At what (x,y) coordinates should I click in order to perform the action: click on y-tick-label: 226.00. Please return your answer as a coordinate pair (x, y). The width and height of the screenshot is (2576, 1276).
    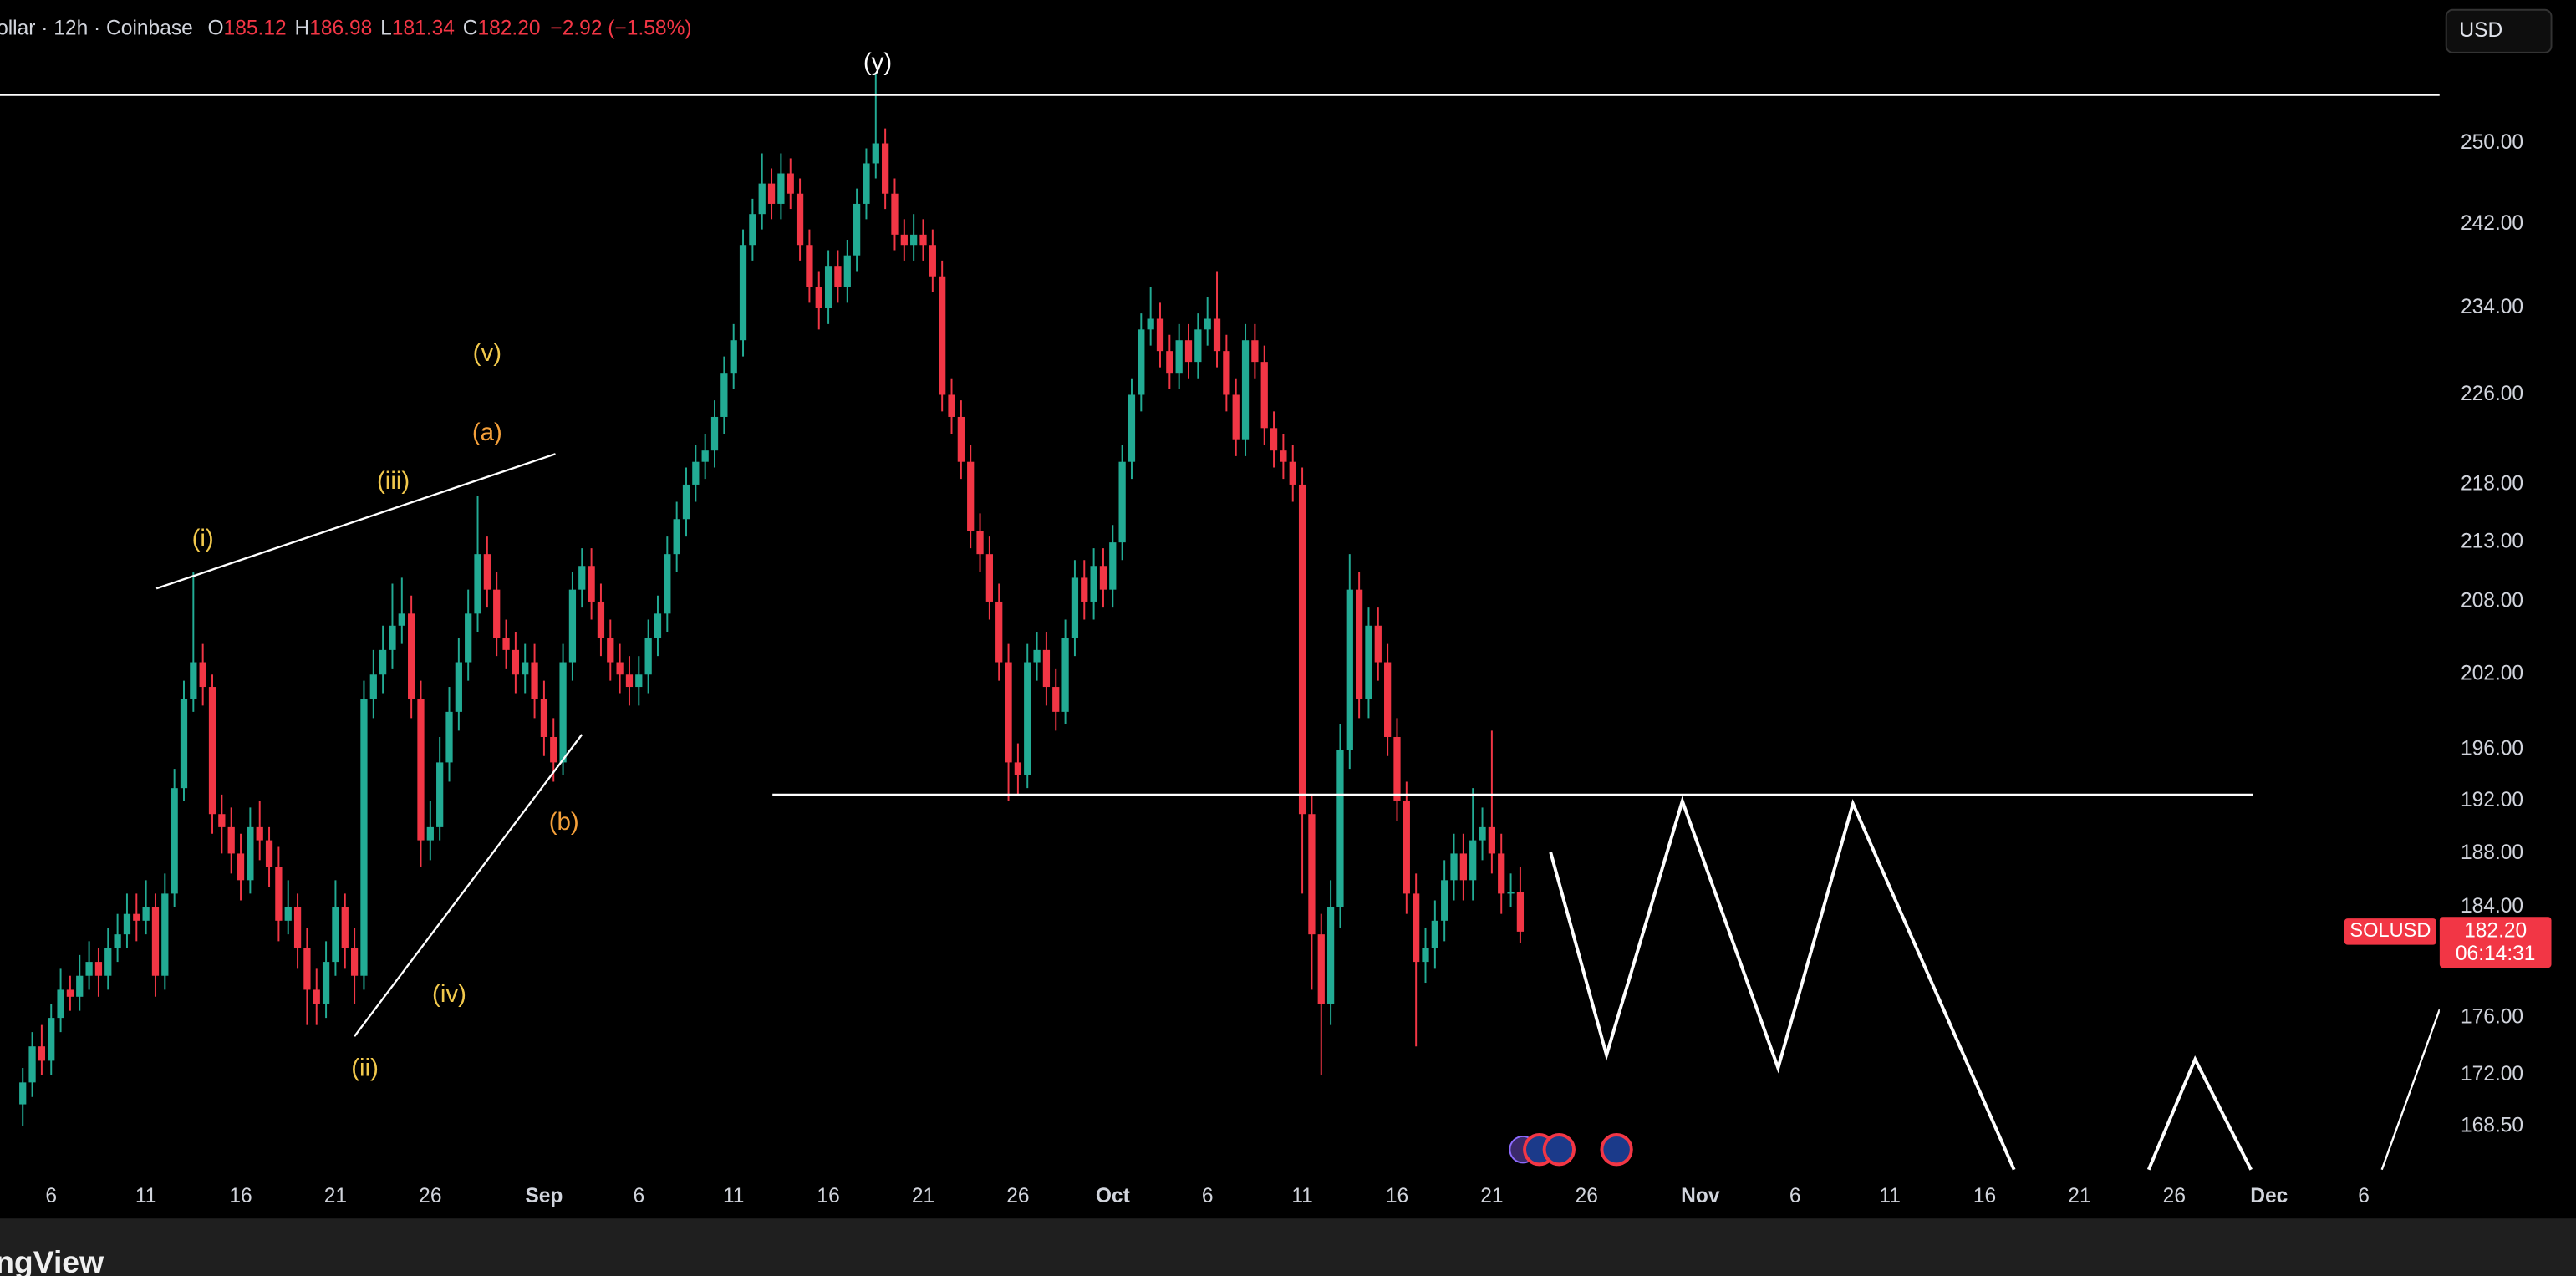
    Looking at the image, I should click on (2492, 394).